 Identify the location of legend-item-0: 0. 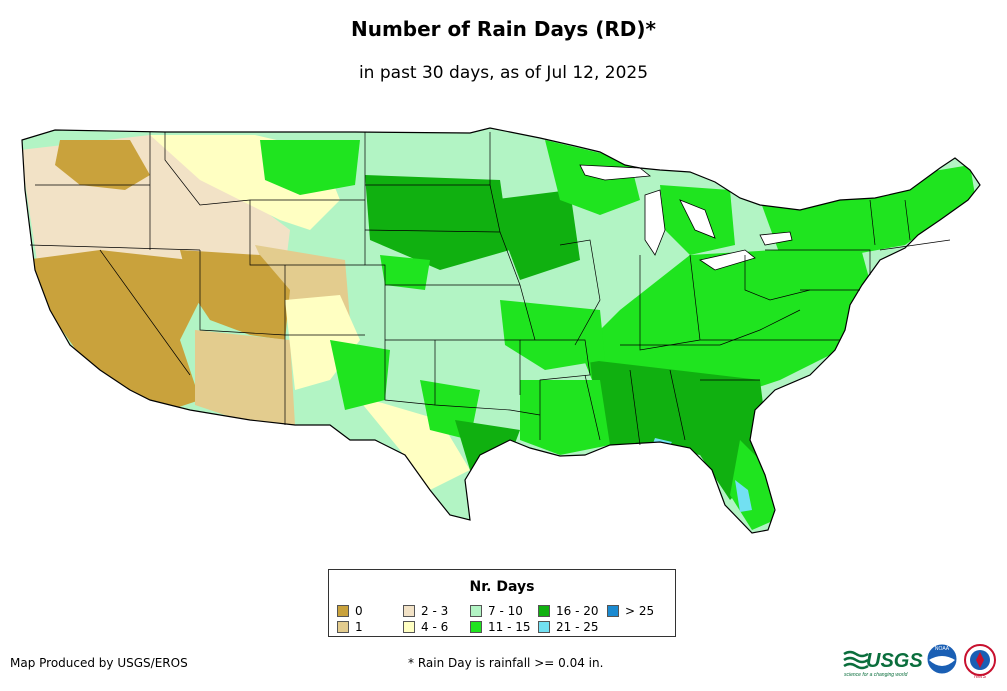
(350, 611).